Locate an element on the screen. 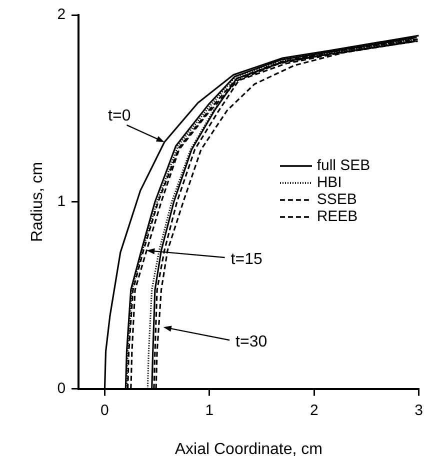  x-axis-title: Axial Coordinate, cm is located at coordinates (248, 449).